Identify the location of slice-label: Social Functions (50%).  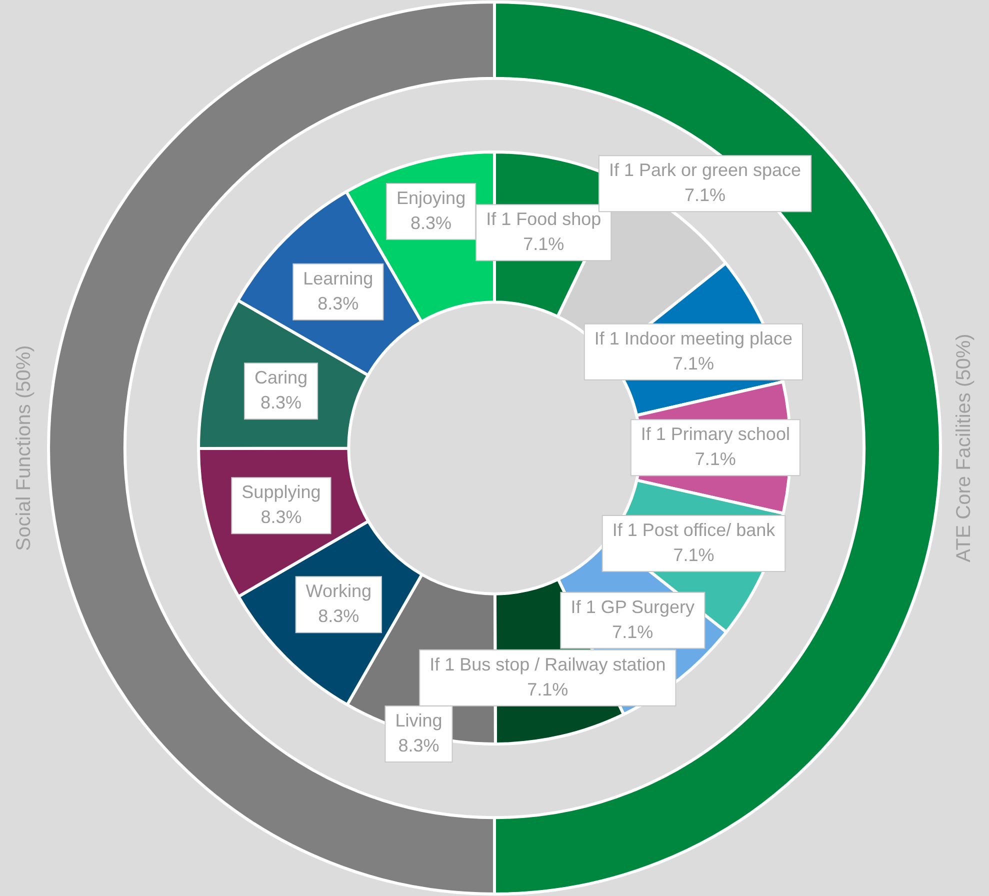
(24, 448).